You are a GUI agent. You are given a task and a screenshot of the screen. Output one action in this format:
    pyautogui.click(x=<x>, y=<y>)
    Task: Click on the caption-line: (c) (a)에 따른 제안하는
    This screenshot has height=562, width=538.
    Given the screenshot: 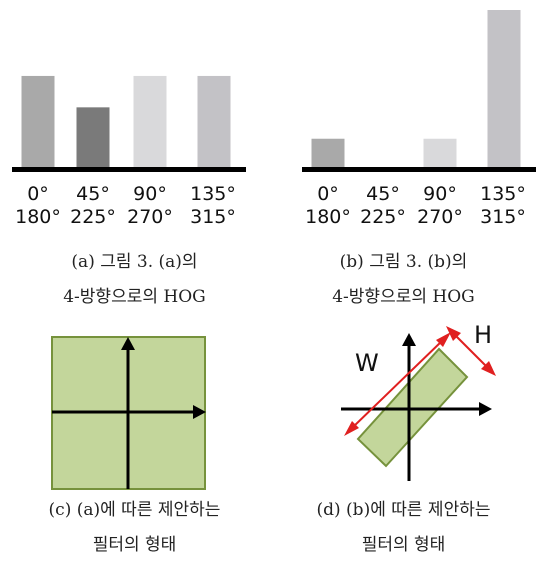 What is the action you would take?
    pyautogui.click(x=134, y=510)
    